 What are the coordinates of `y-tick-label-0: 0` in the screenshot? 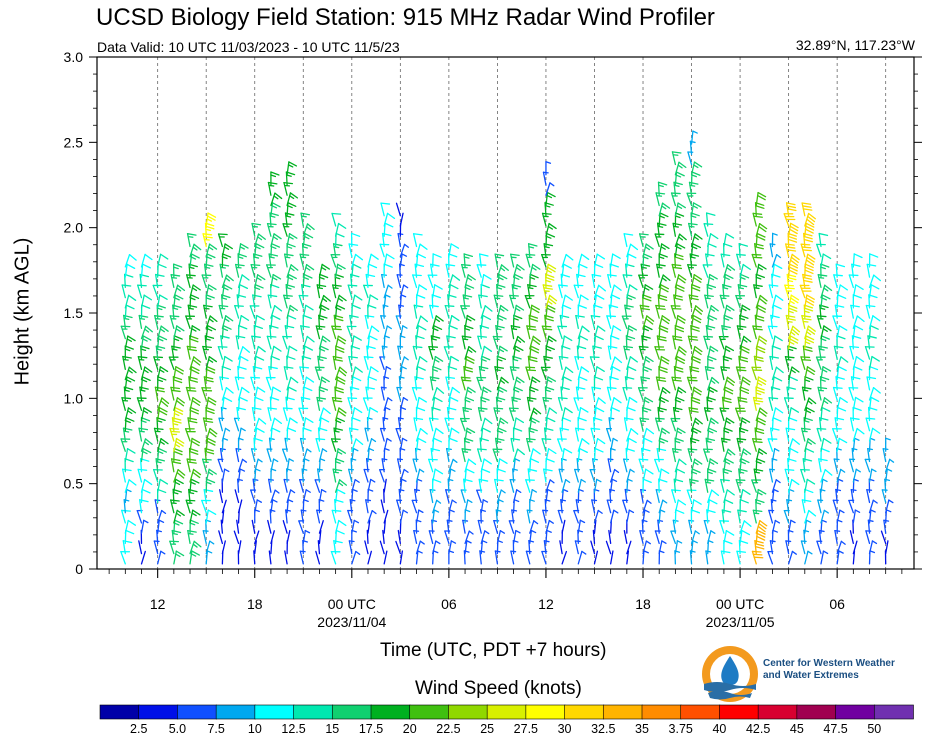 It's located at (79, 569).